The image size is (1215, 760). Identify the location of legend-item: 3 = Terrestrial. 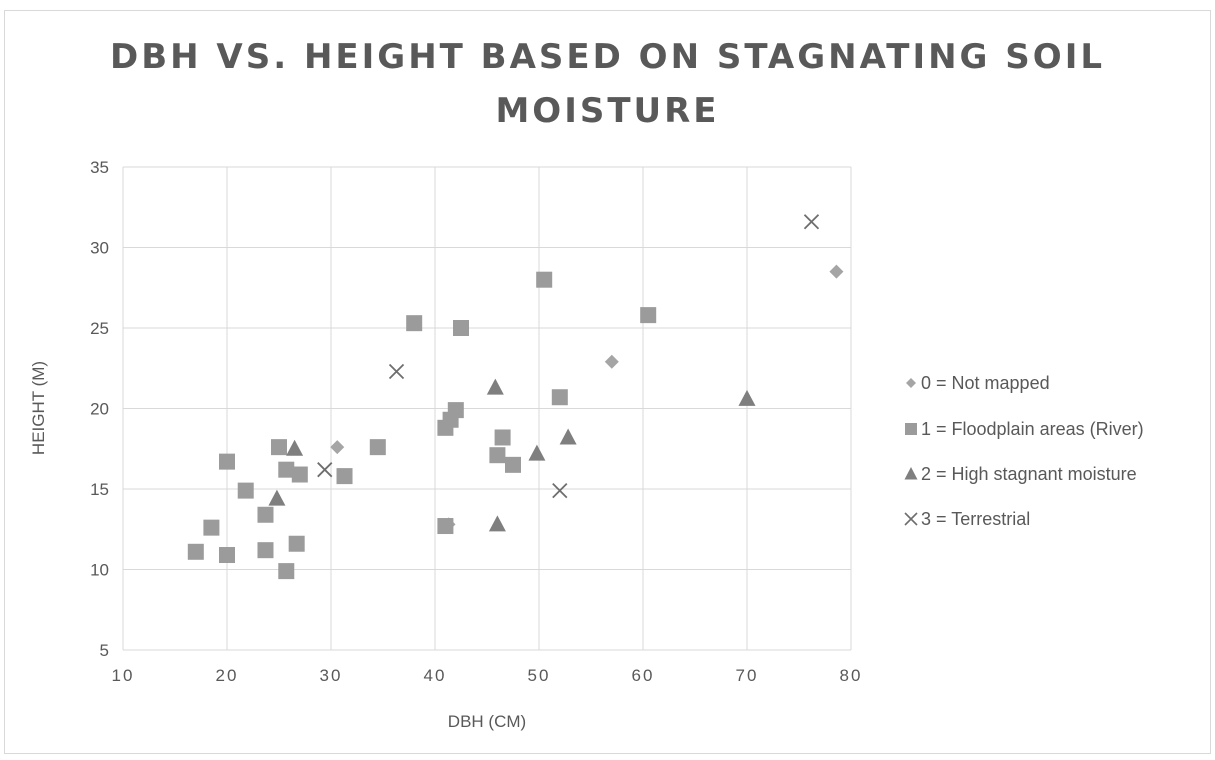
(967, 519).